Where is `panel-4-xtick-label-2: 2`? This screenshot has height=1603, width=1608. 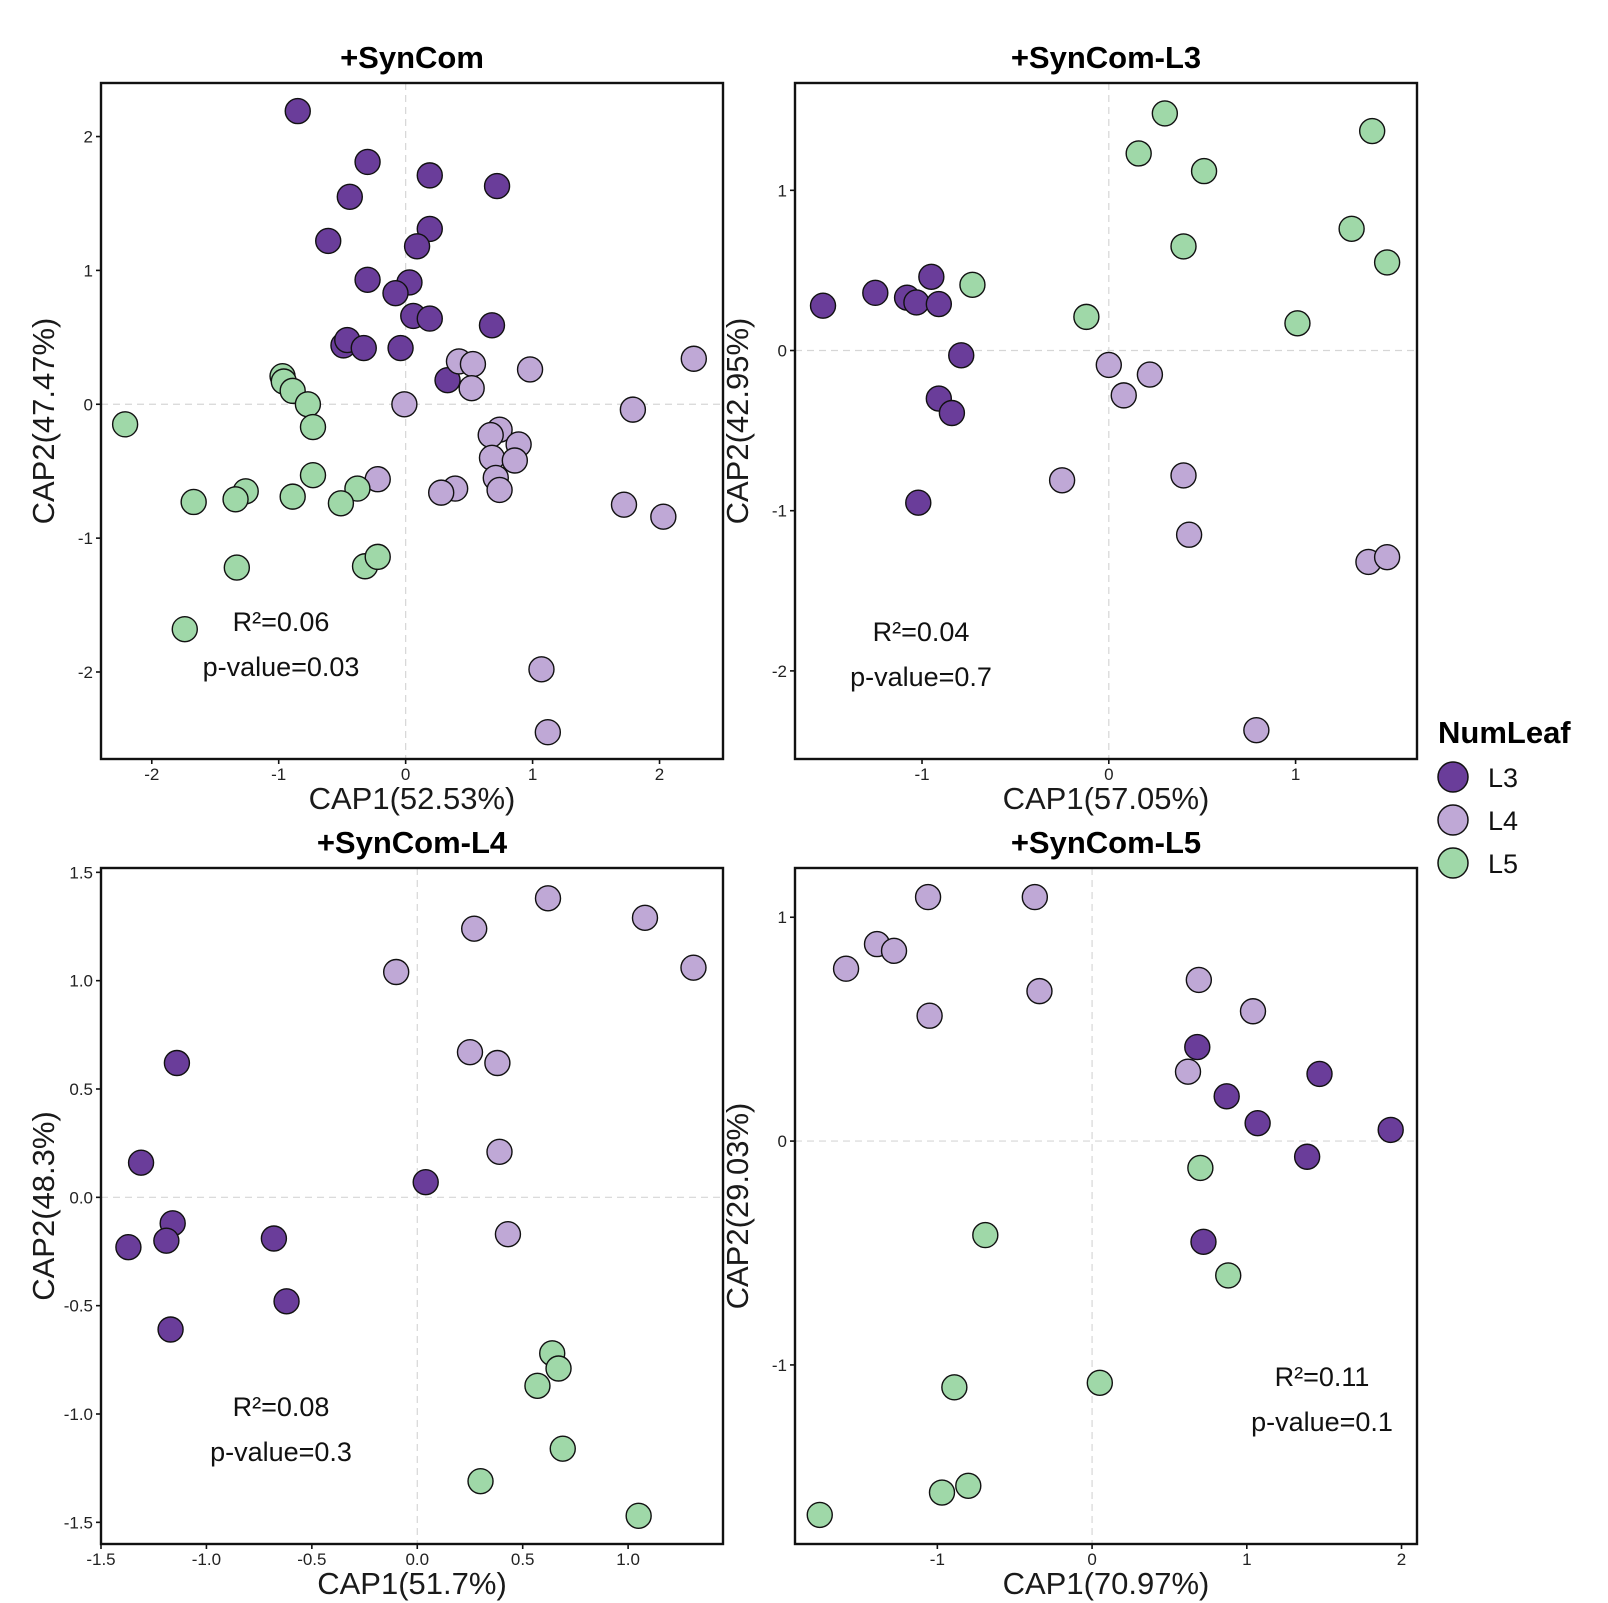 panel-4-xtick-label-2: 2 is located at coordinates (1401, 1559).